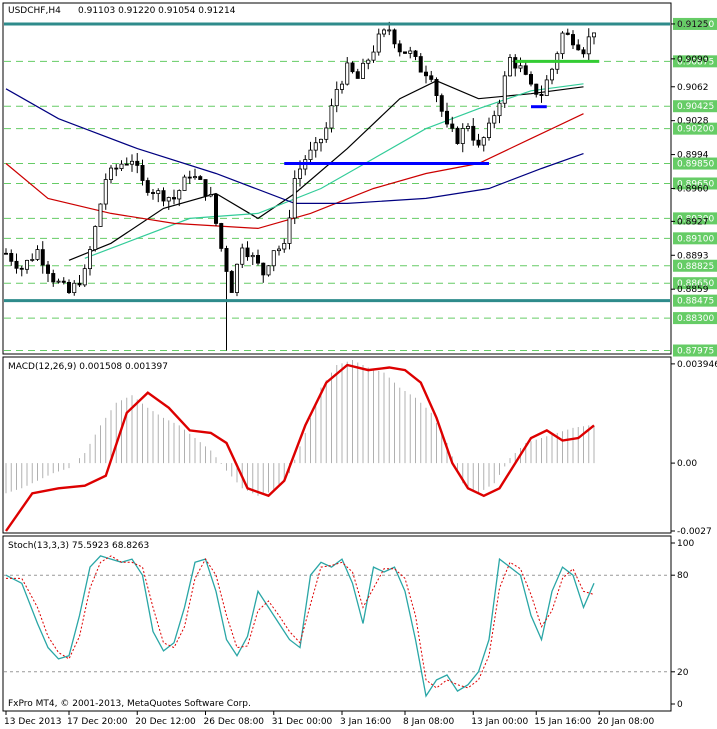 The height and width of the screenshot is (729, 717). I want to click on level-price-label: 0.88650, so click(695, 284).